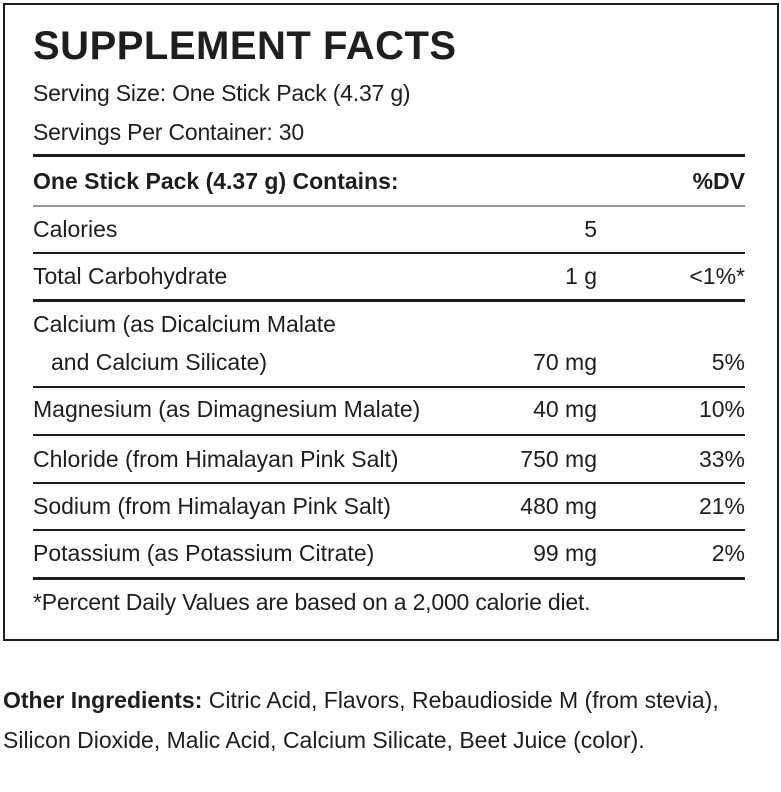  I want to click on header-label: One Stick Pack (4.37 g) Contains:, so click(216, 181).